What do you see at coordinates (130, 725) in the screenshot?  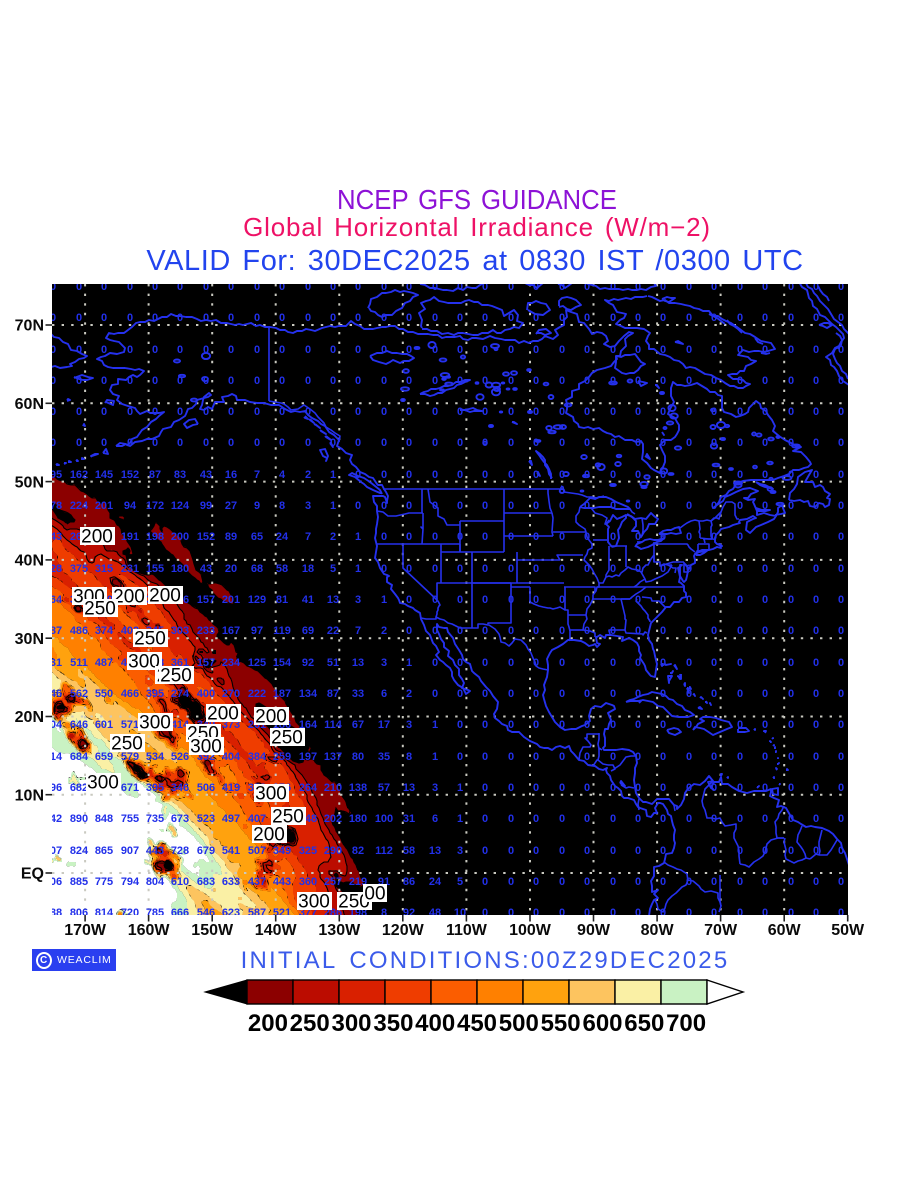 I see `svg-text: 571` at bounding box center [130, 725].